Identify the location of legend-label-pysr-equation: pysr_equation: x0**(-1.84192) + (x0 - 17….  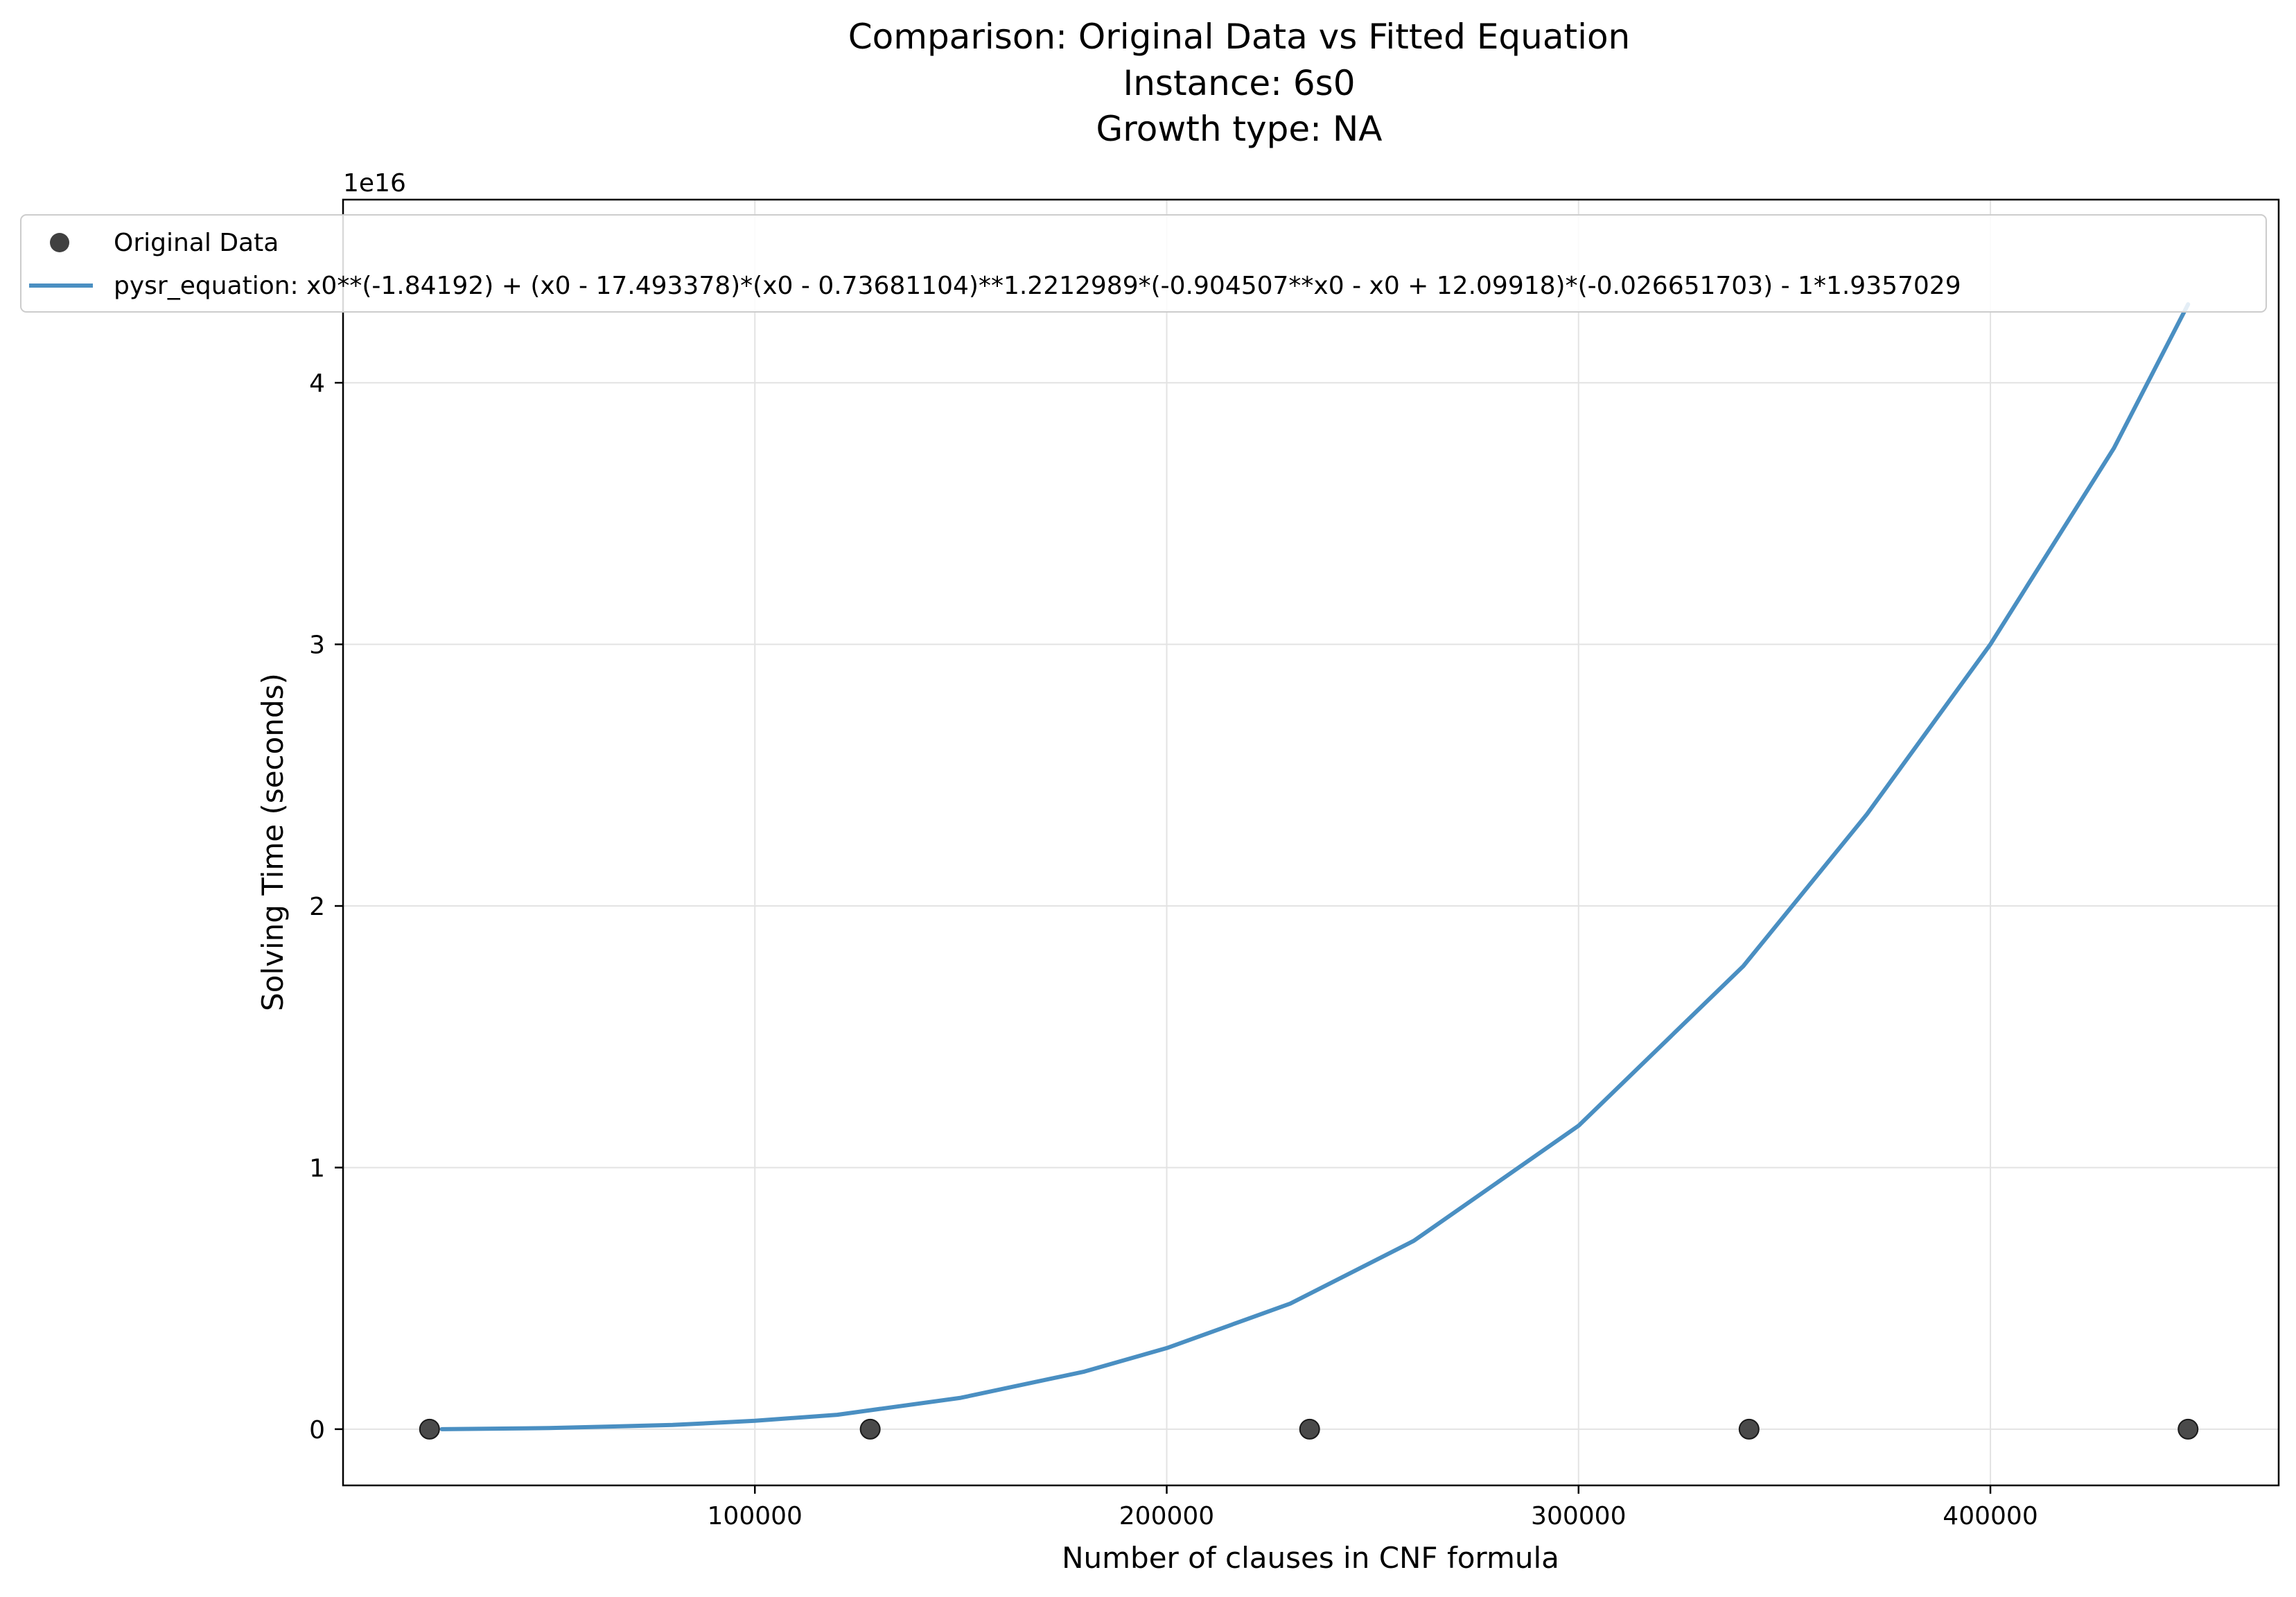
(1037, 286).